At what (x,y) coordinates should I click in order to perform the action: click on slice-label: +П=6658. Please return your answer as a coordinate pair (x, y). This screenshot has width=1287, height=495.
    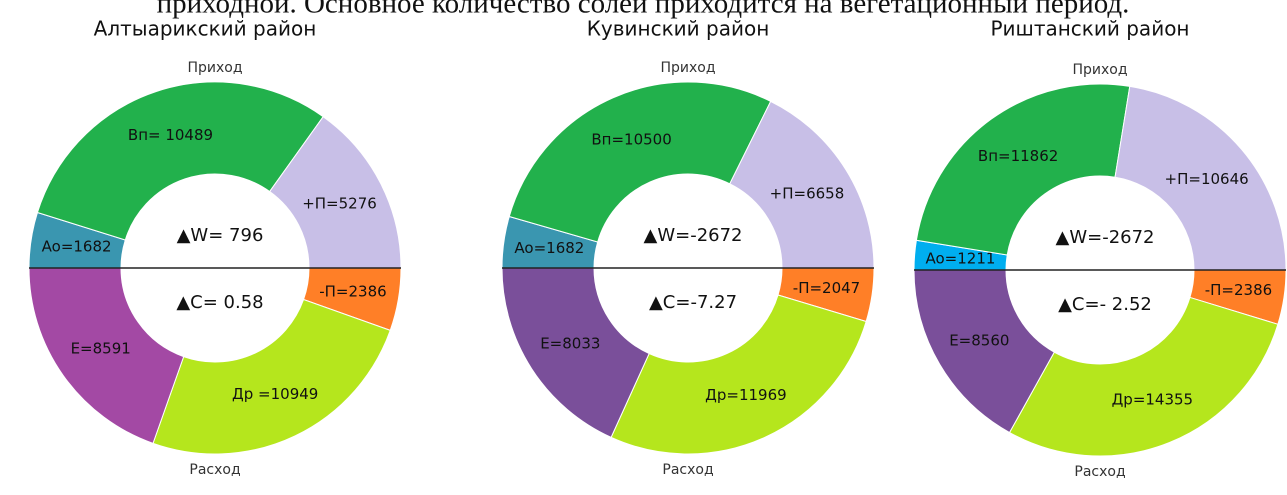
    Looking at the image, I should click on (807, 194).